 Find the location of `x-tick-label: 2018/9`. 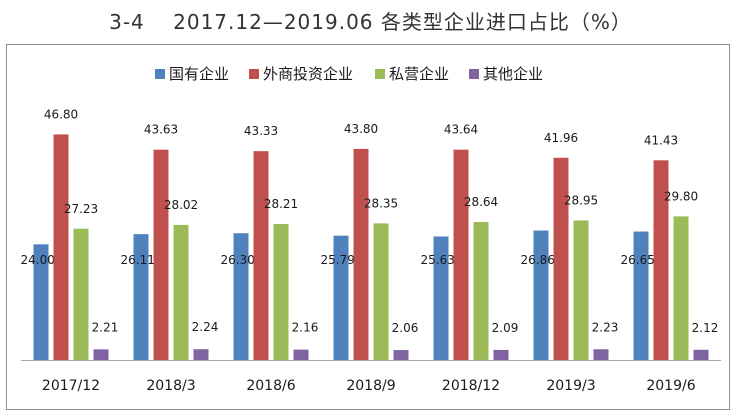

x-tick-label: 2018/9 is located at coordinates (370, 386).